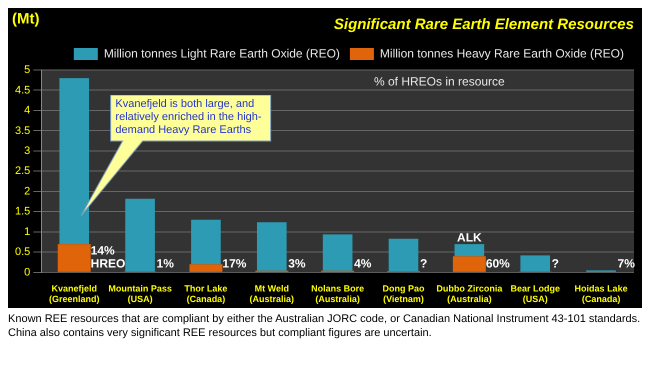 The width and height of the screenshot is (650, 367). Describe the element at coordinates (74, 293) in the screenshot. I see `x-tick-label: Kvanefjeld (Greenland)` at that location.